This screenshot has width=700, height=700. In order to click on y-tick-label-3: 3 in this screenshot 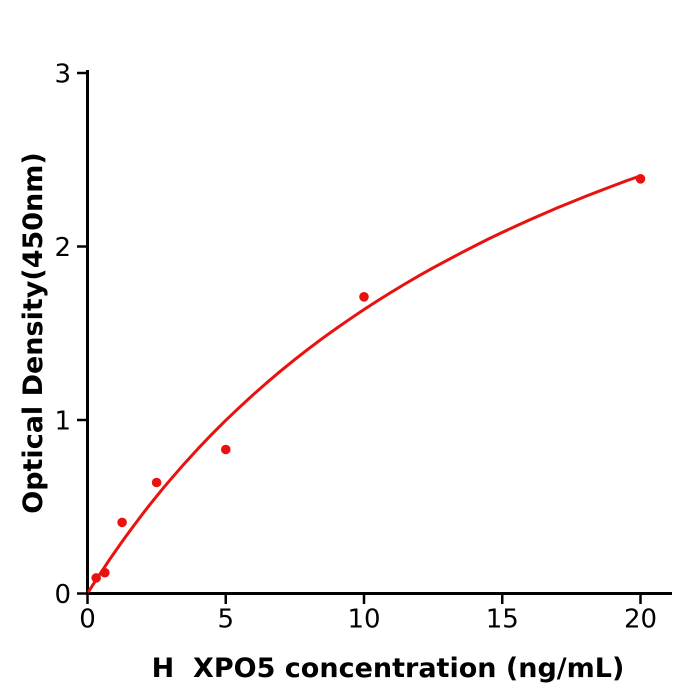, I will do `click(62, 75)`.